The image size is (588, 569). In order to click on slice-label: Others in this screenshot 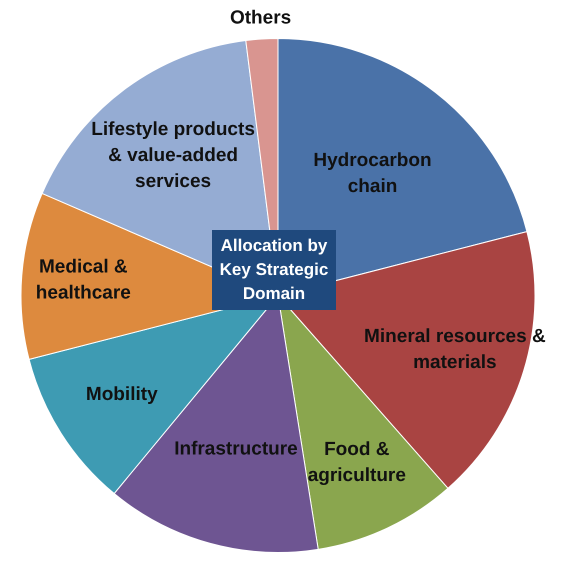, I will do `click(261, 18)`.